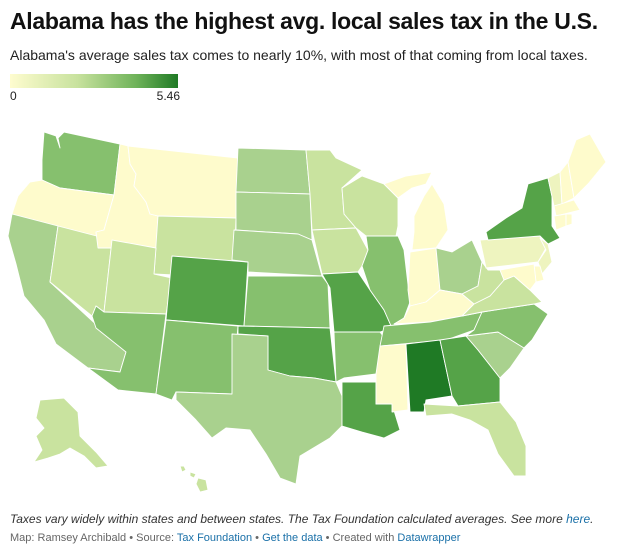 The height and width of the screenshot is (552, 618). I want to click on color-legend: 0 5.46, so click(95, 88).